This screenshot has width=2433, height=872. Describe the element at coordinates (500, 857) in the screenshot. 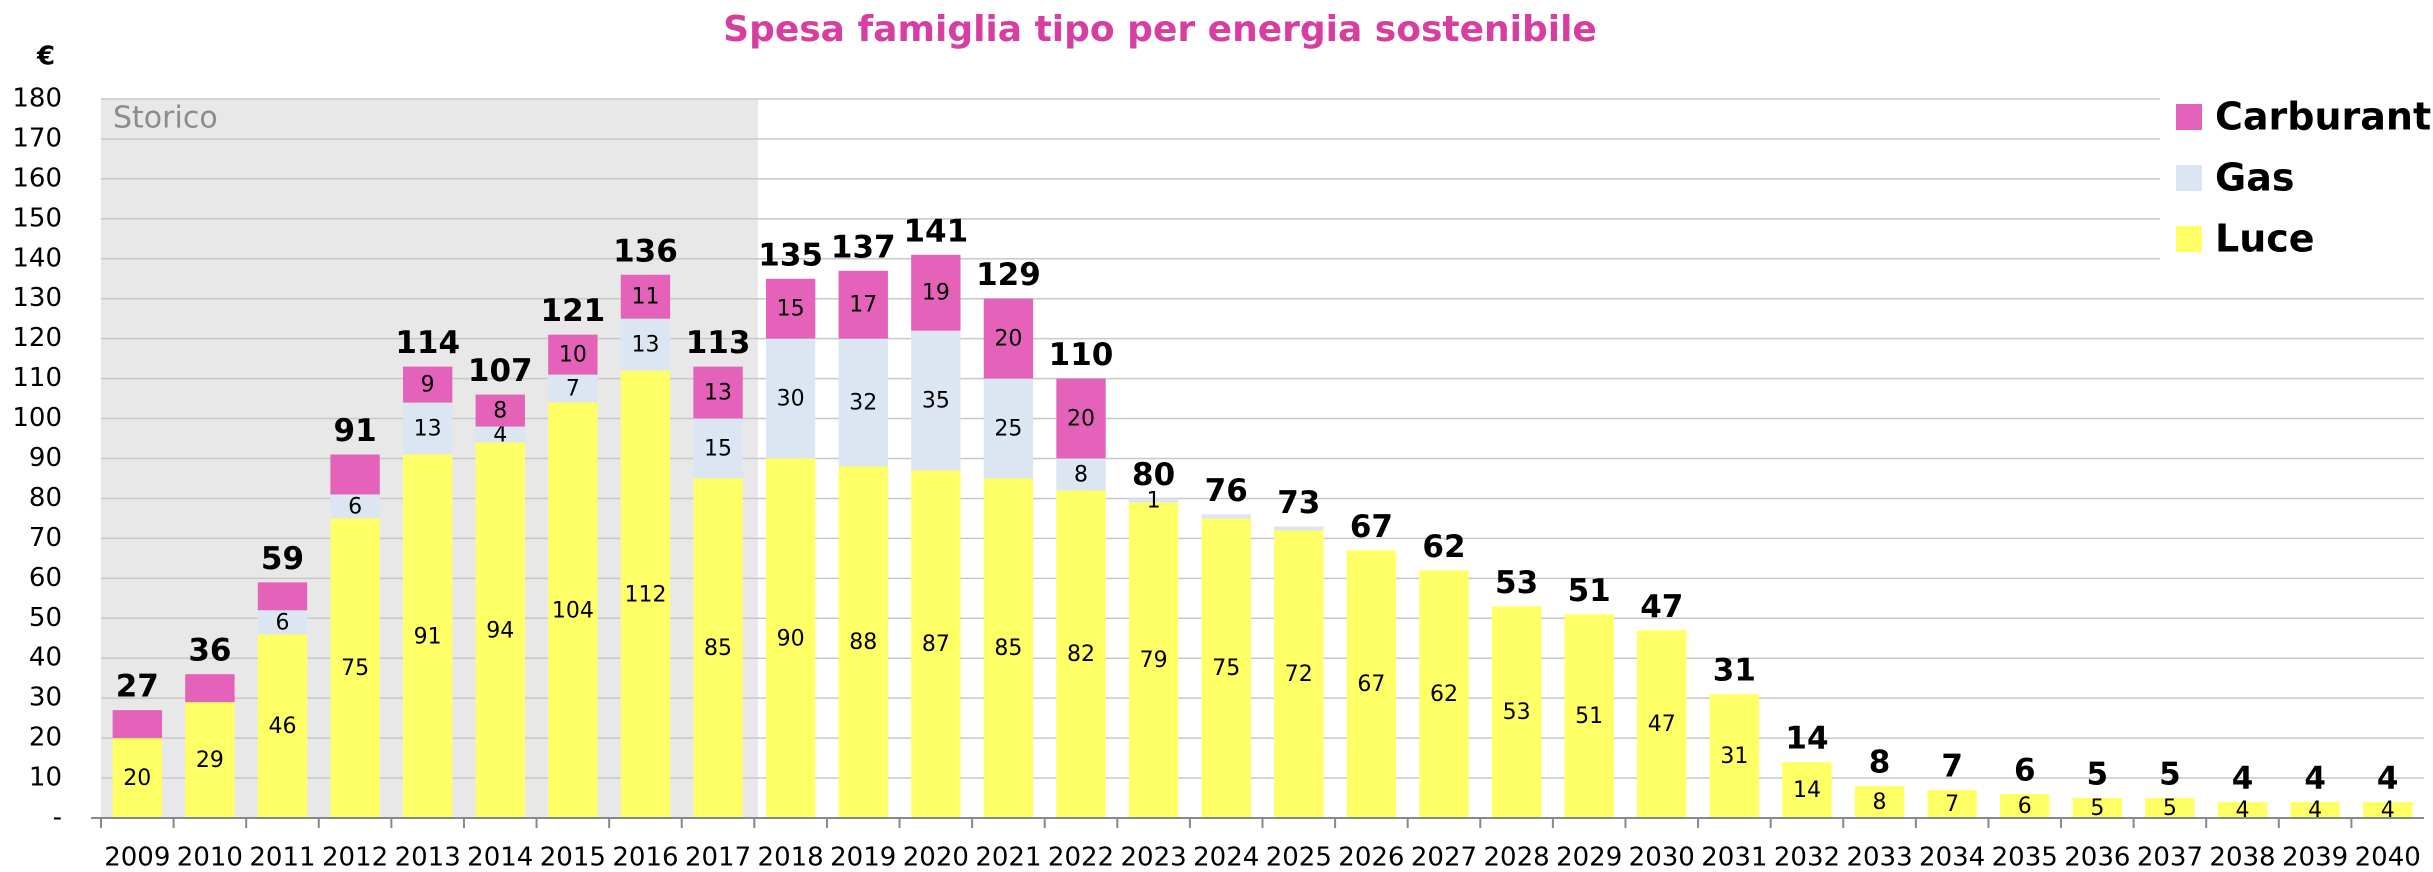

I see `x-tick-label: 2014` at that location.